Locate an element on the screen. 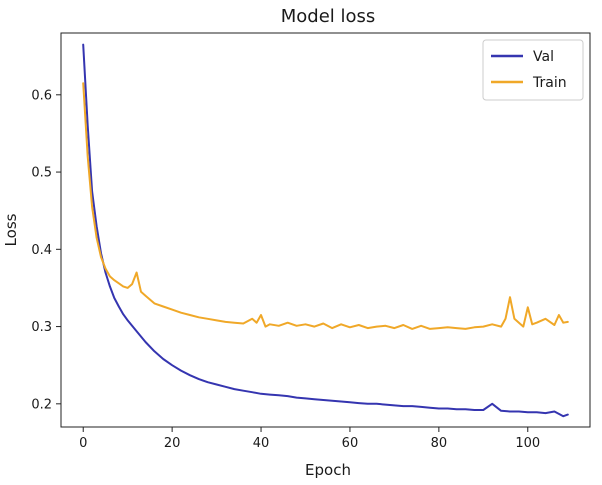 This screenshot has height=485, width=602. y-tick-label: 0.6 is located at coordinates (41, 95).